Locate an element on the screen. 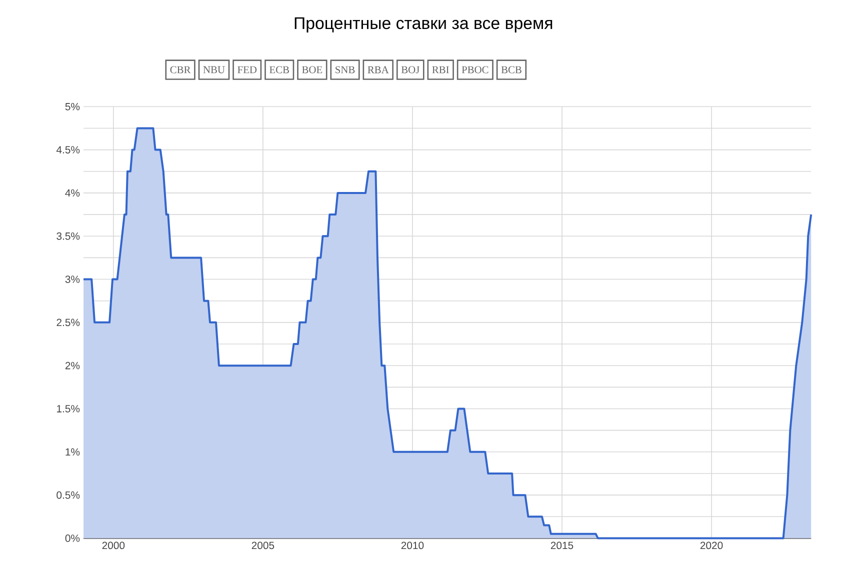 The height and width of the screenshot is (583, 845). text: ECB is located at coordinates (279, 70).